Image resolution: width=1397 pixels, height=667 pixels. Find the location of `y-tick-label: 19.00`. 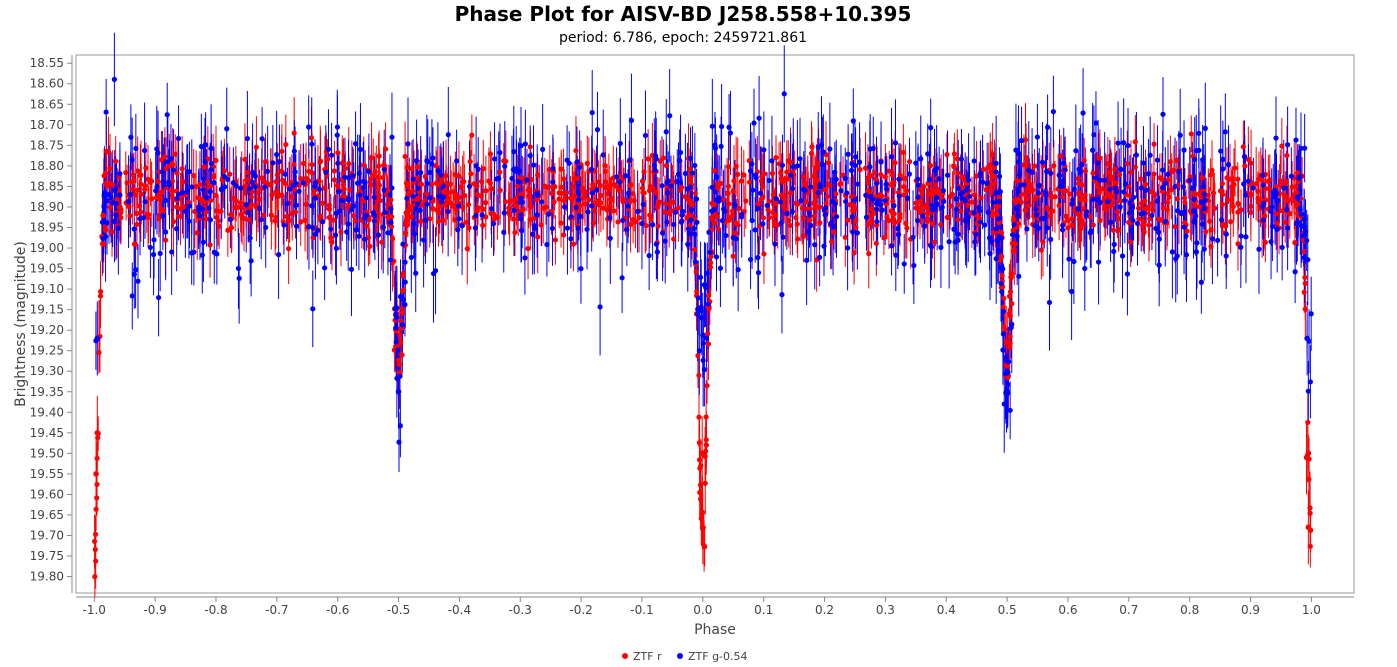

y-tick-label: 19.00 is located at coordinates (47, 248).